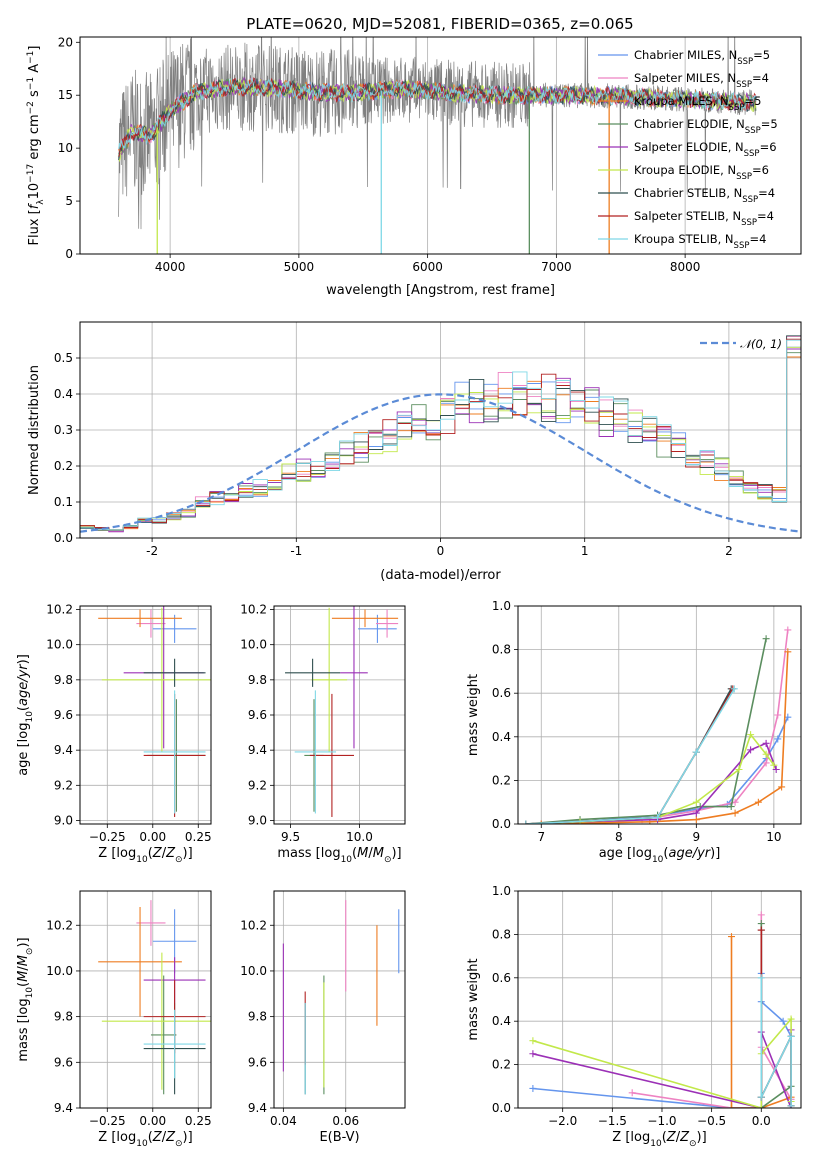  I want to click on hist-legend-label: 𝒩(0, 1), so click(761, 344).